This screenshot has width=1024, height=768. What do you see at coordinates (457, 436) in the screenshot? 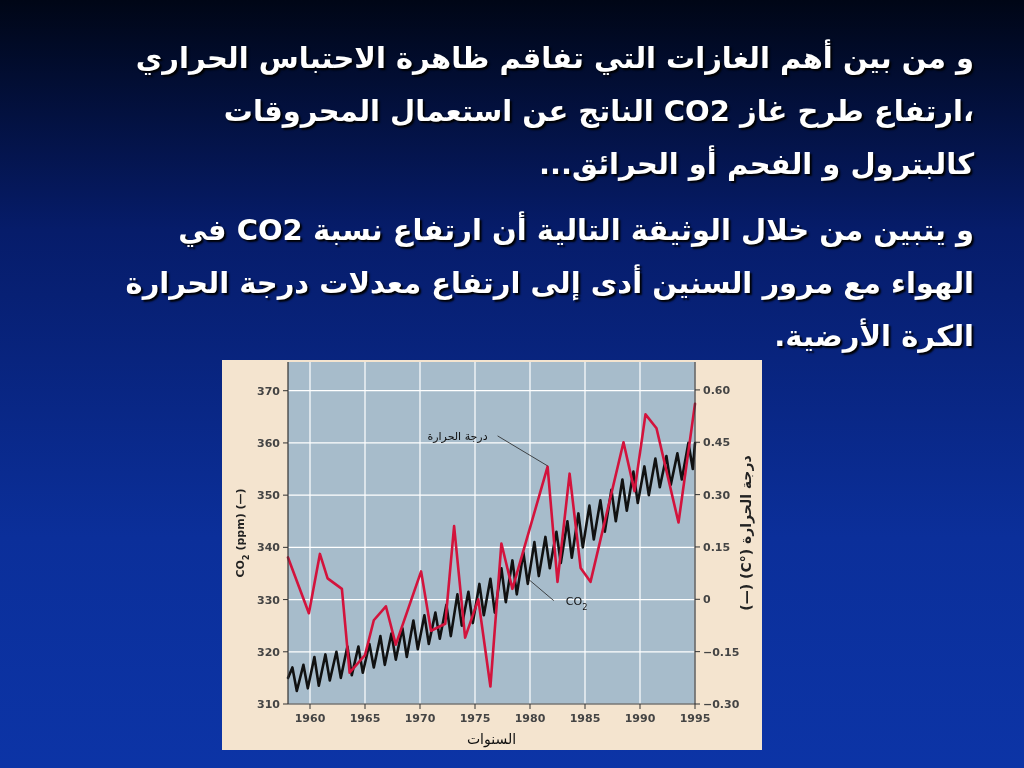
I see `annotation: درجة الحرارة` at bounding box center [457, 436].